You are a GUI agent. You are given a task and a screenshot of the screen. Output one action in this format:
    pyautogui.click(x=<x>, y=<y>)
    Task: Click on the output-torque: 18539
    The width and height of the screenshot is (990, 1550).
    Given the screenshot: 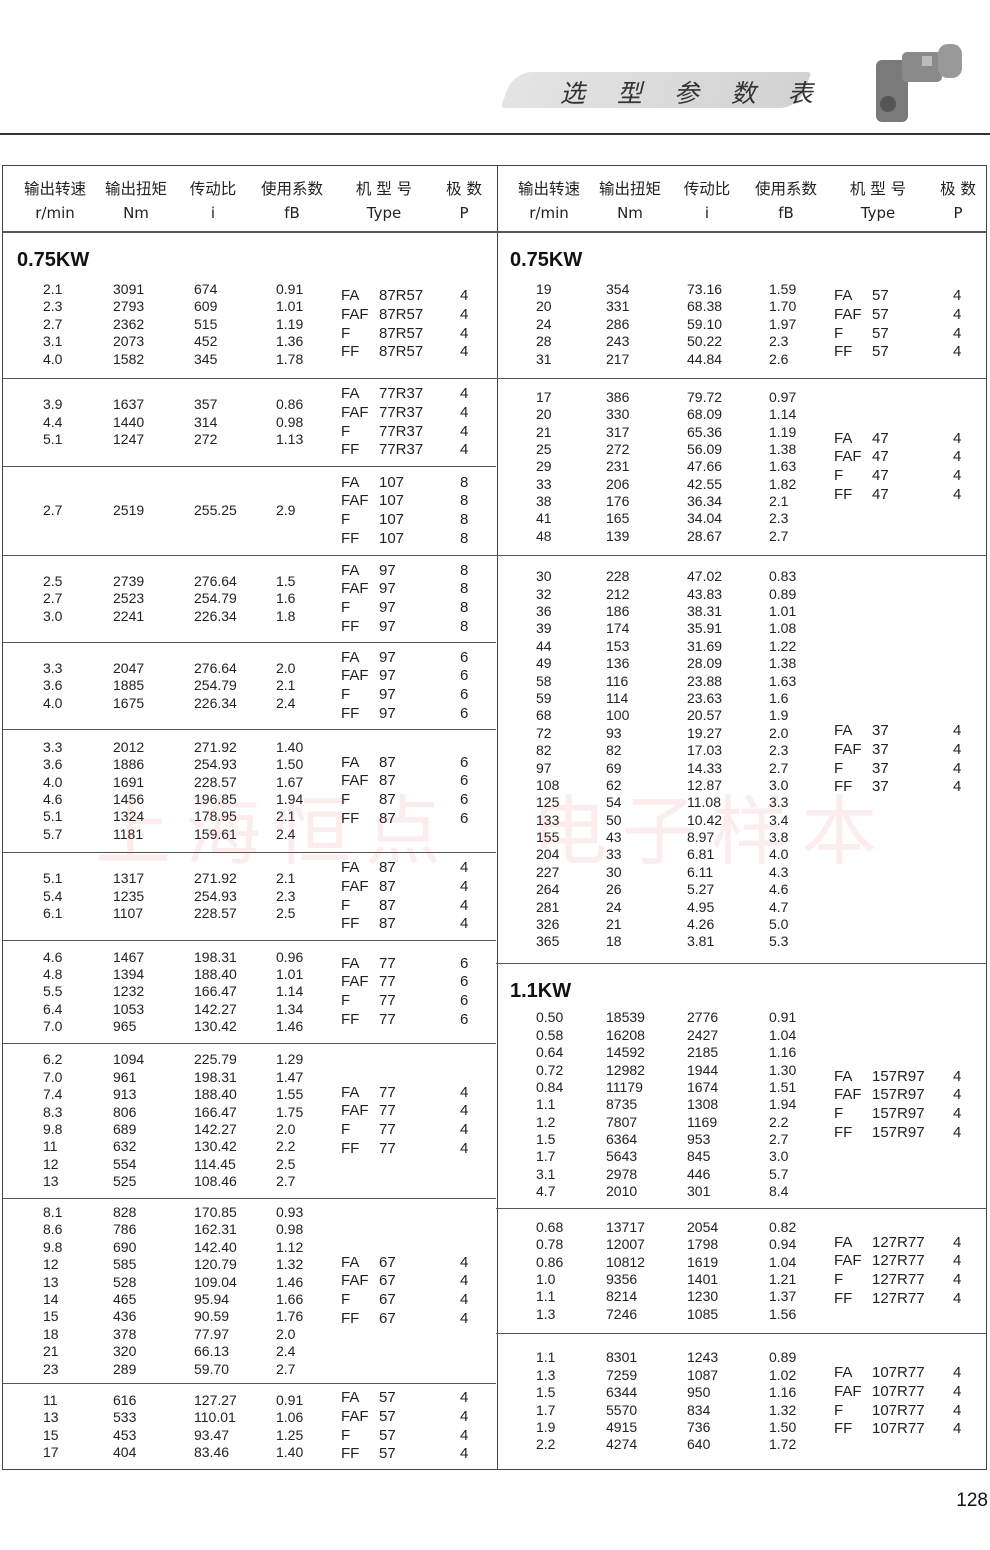 What is the action you would take?
    pyautogui.click(x=625, y=1017)
    